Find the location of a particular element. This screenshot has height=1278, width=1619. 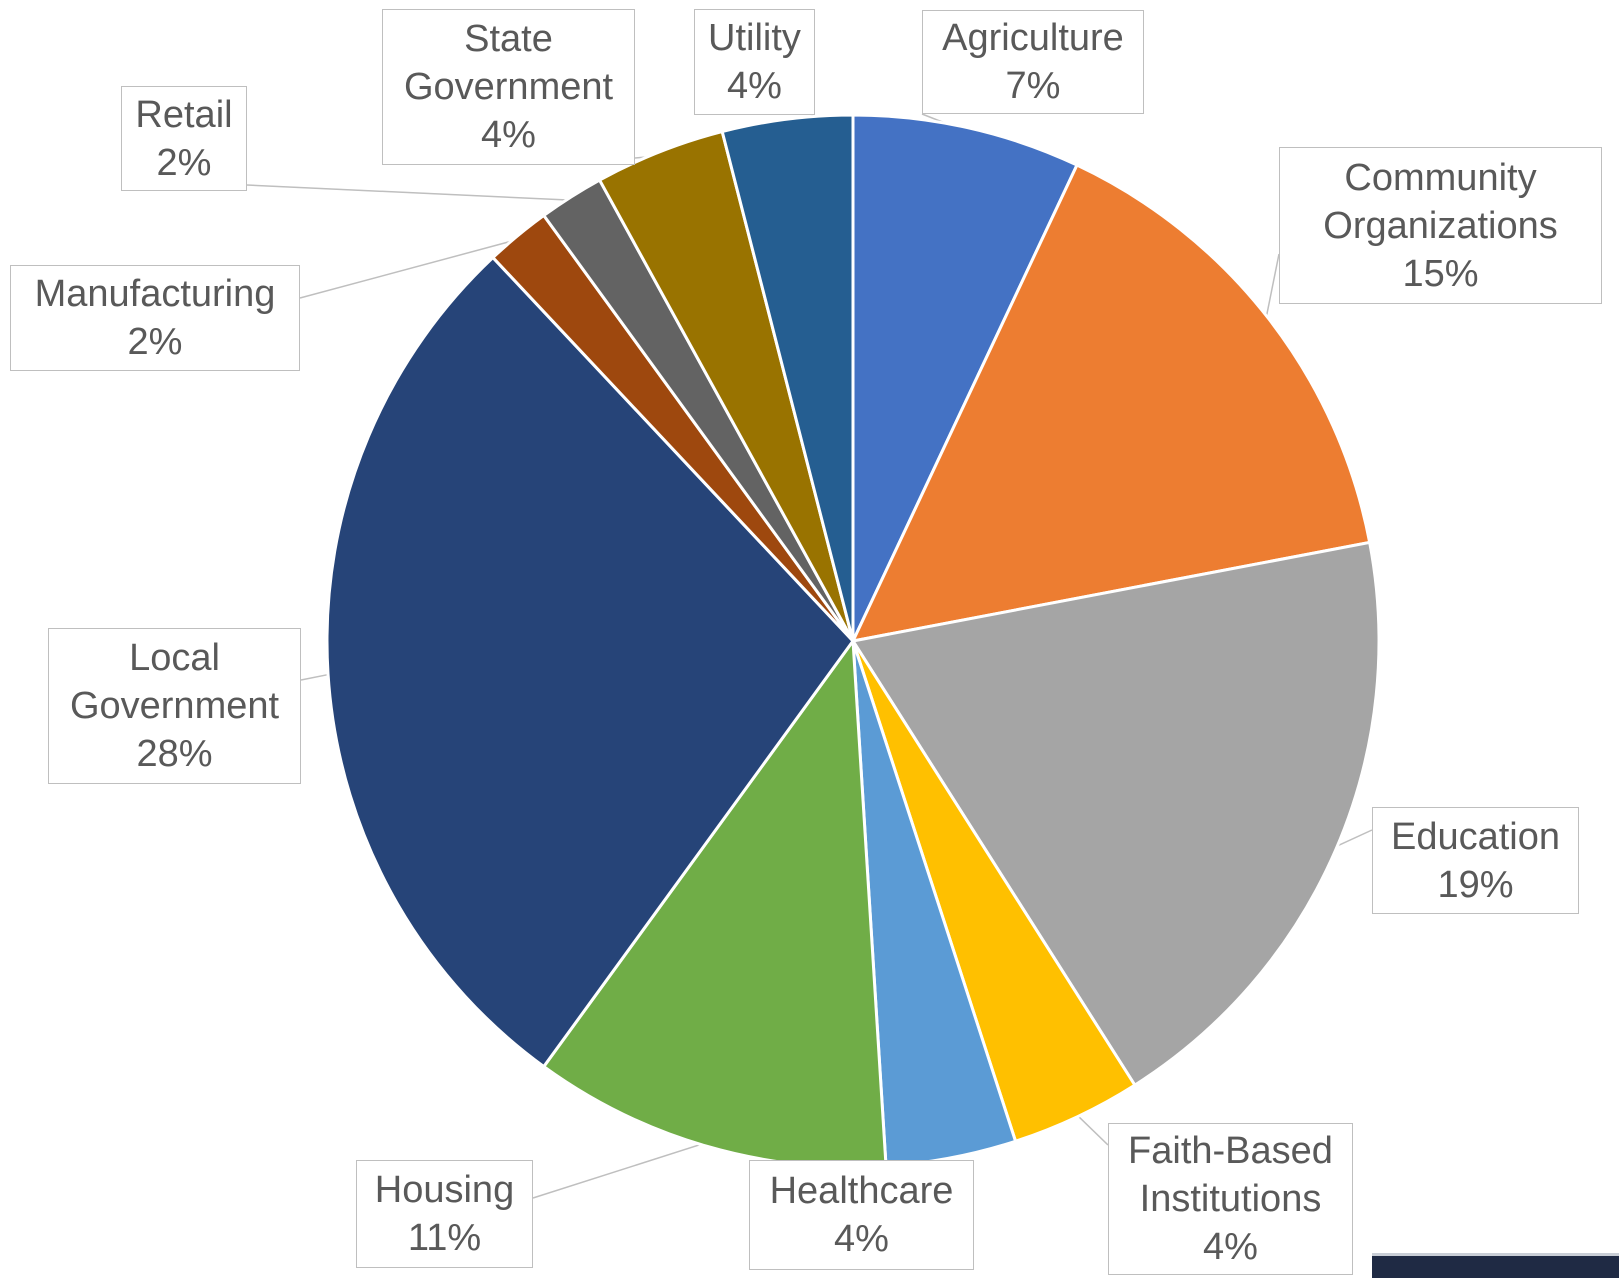

data-label-faith-based-institutions: Faith-Based Institutions 4% is located at coordinates (1230, 1199).